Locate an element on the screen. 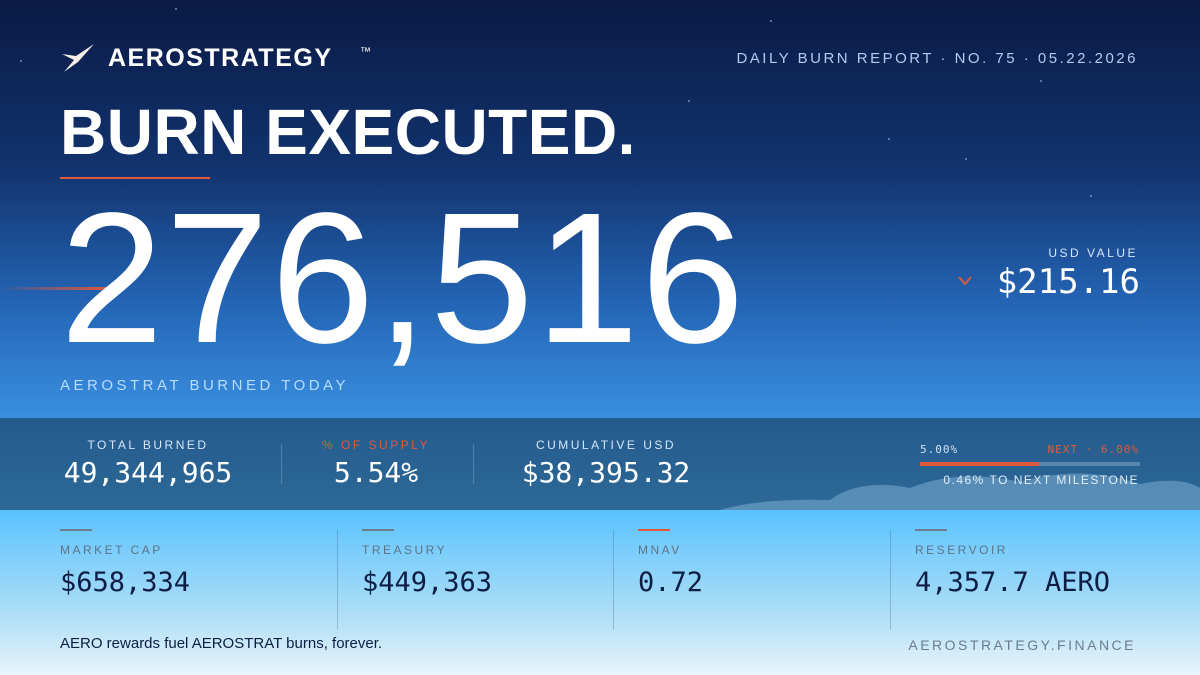 The height and width of the screenshot is (675, 1200). metric-value: $449,363 is located at coordinates (427, 582).